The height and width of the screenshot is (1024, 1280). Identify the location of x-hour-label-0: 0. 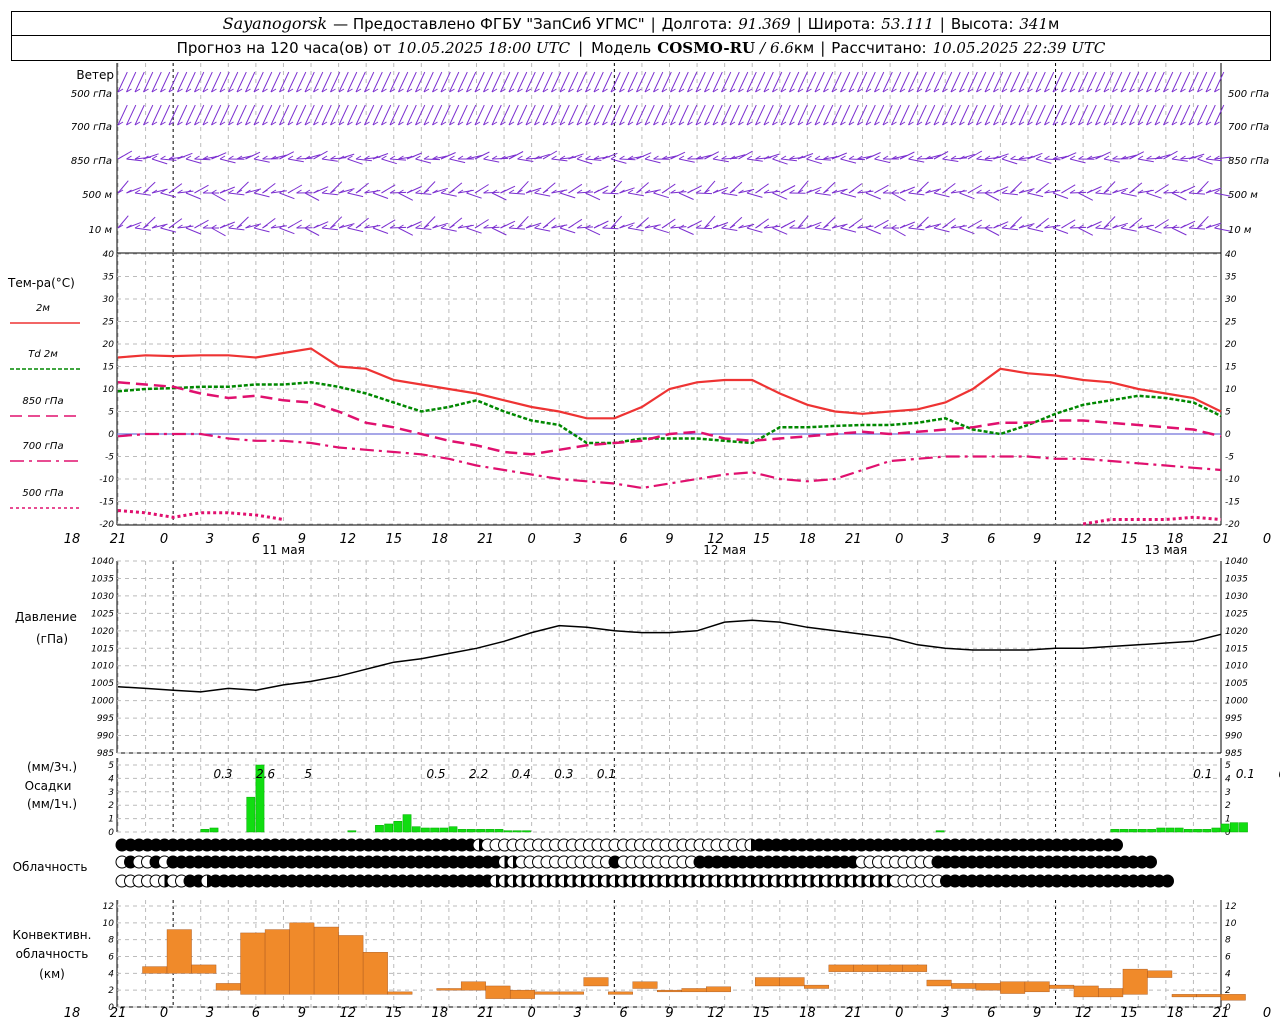
(164, 539).